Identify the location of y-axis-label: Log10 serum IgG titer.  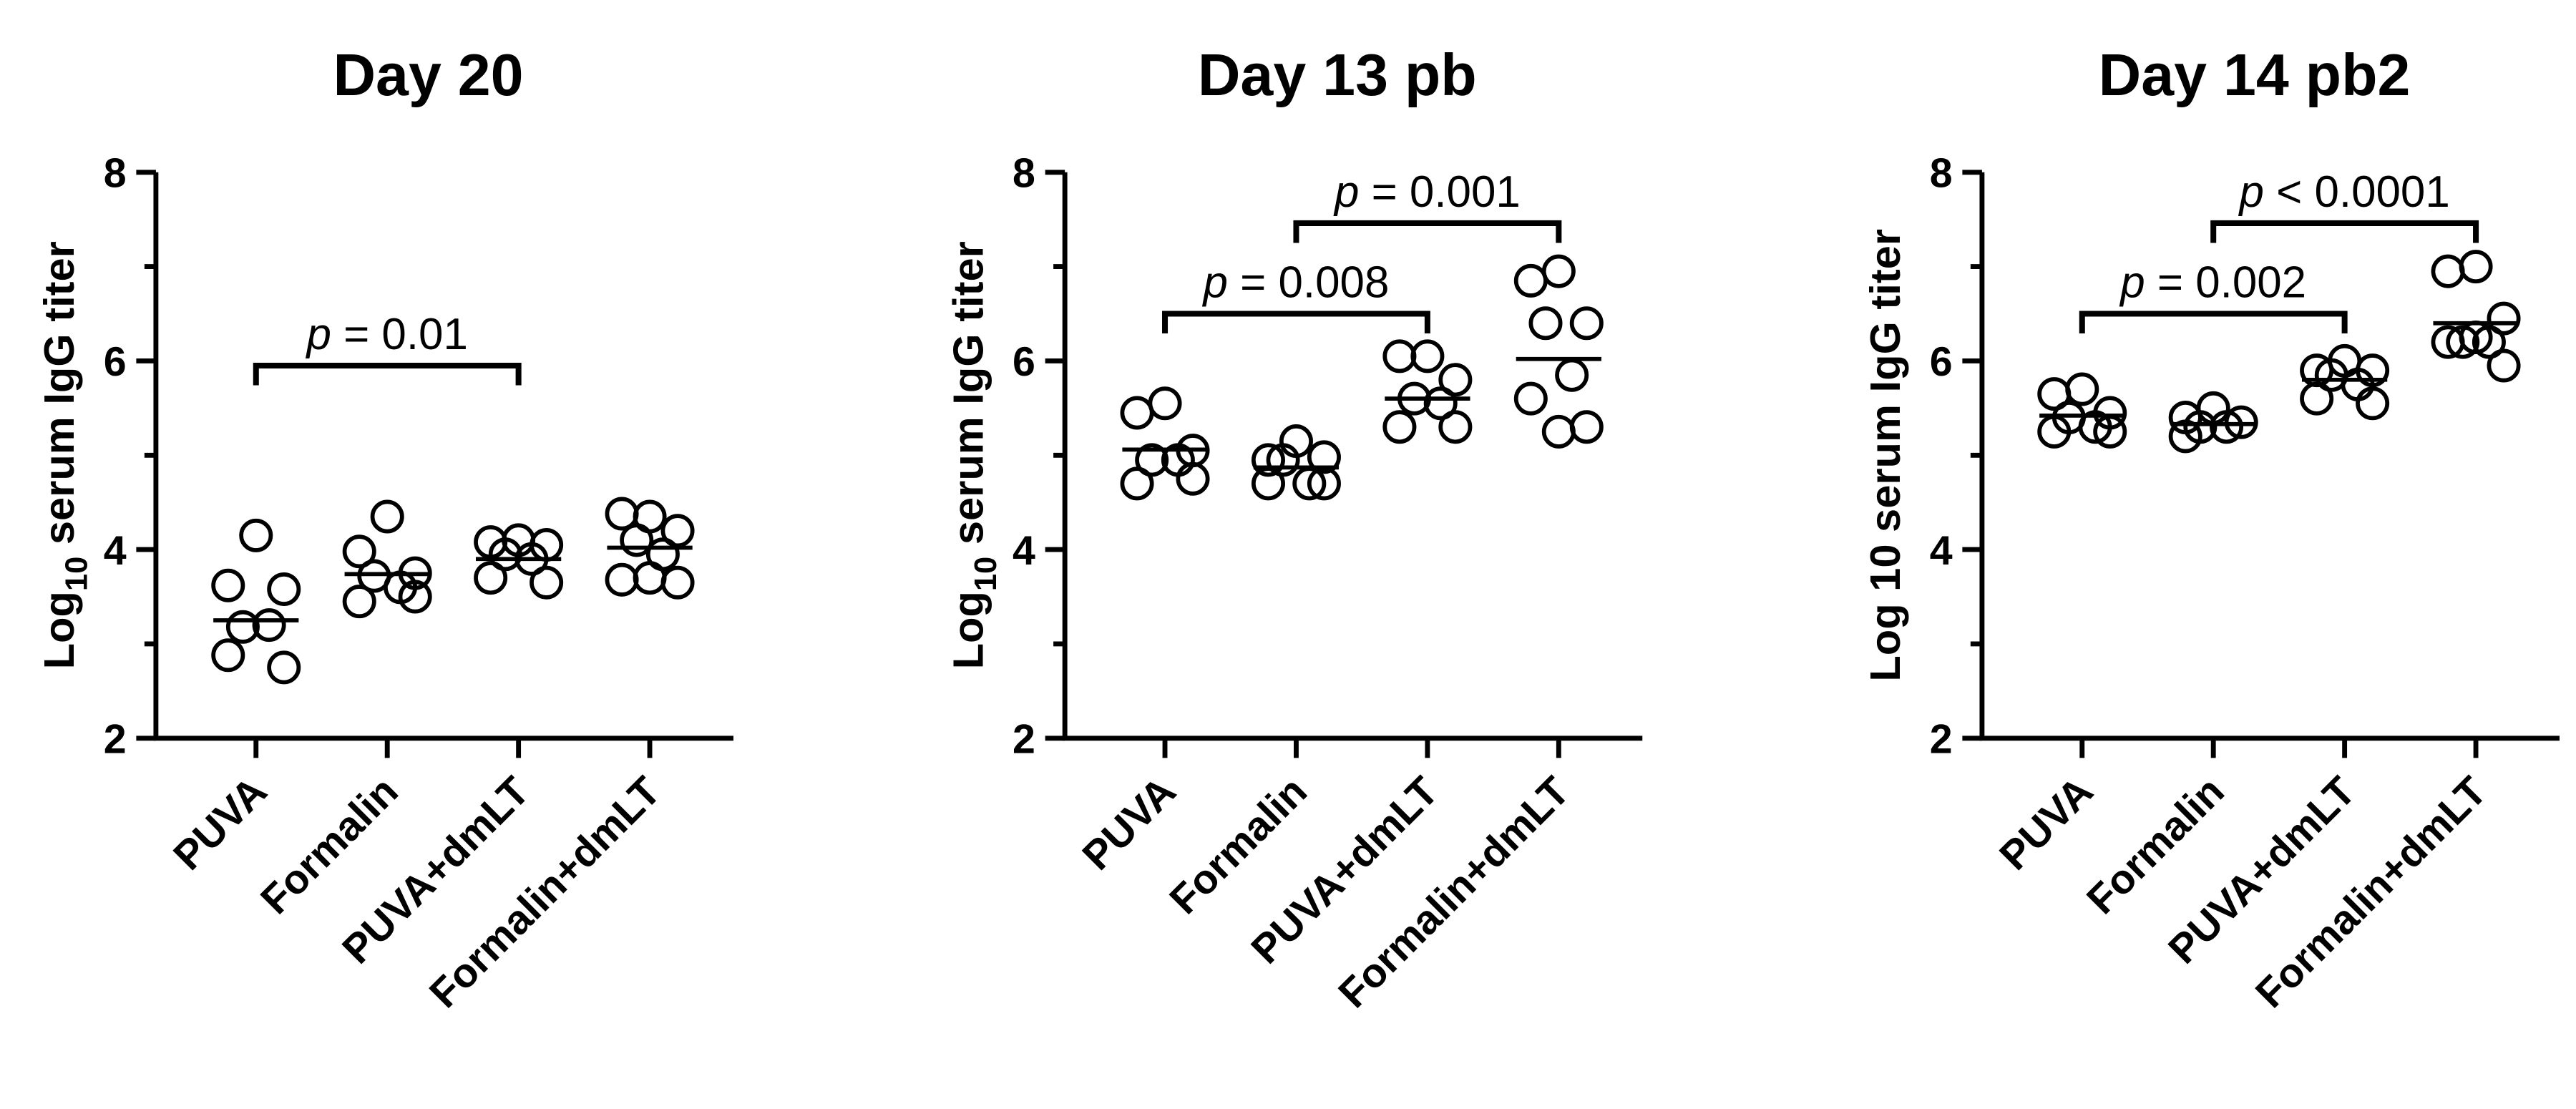
(64, 455).